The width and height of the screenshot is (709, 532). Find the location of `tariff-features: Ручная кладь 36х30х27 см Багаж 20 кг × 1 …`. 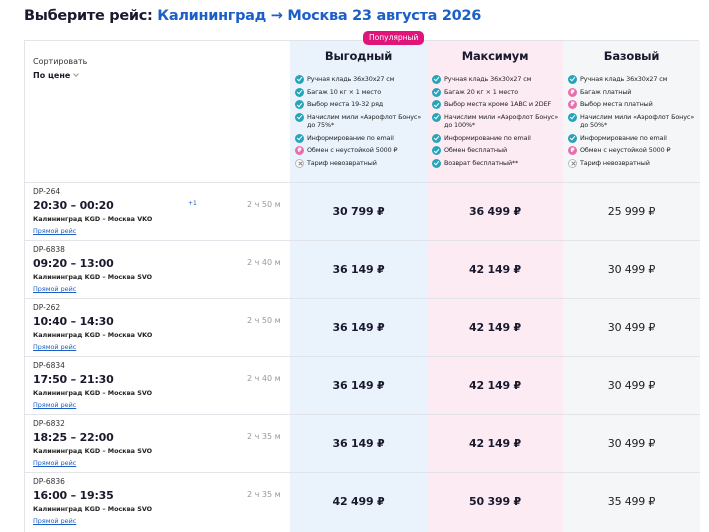

tariff-features: Ручная кладь 36х30х27 см Багаж 20 кг × 1 … is located at coordinates (496, 123).